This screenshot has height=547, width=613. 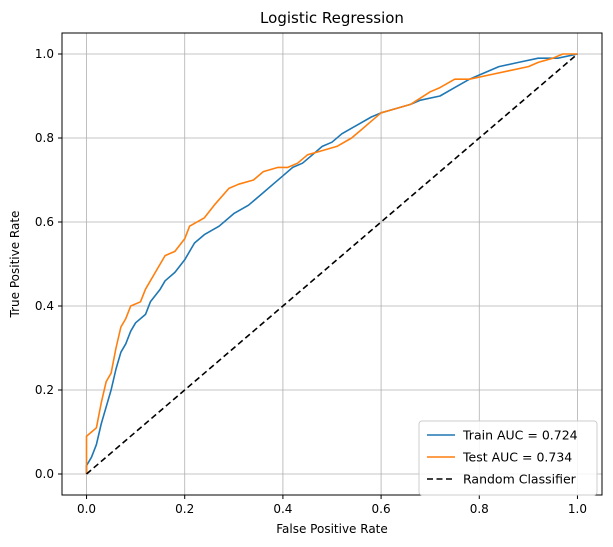 I want to click on x-tick-label: 0.6, so click(x=381, y=509).